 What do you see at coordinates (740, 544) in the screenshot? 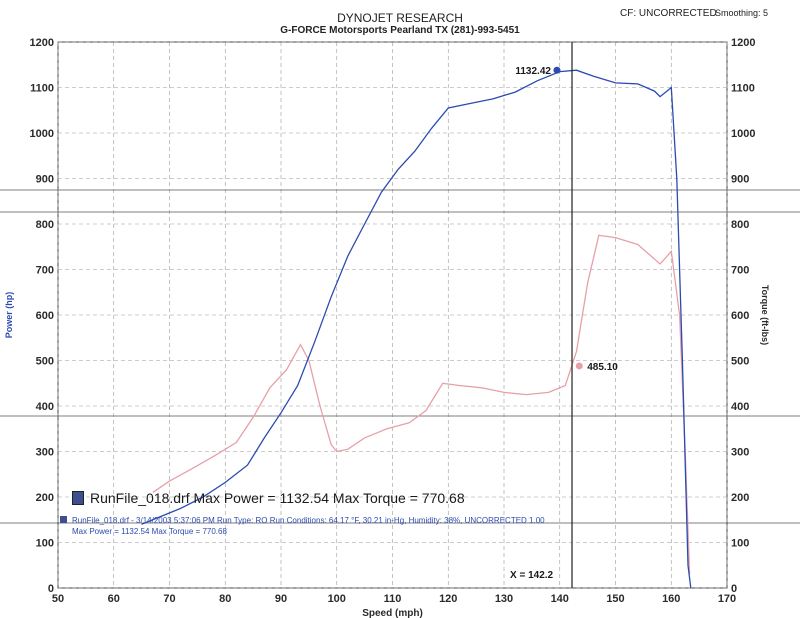
I see `y-right-tick-label: 100` at bounding box center [740, 544].